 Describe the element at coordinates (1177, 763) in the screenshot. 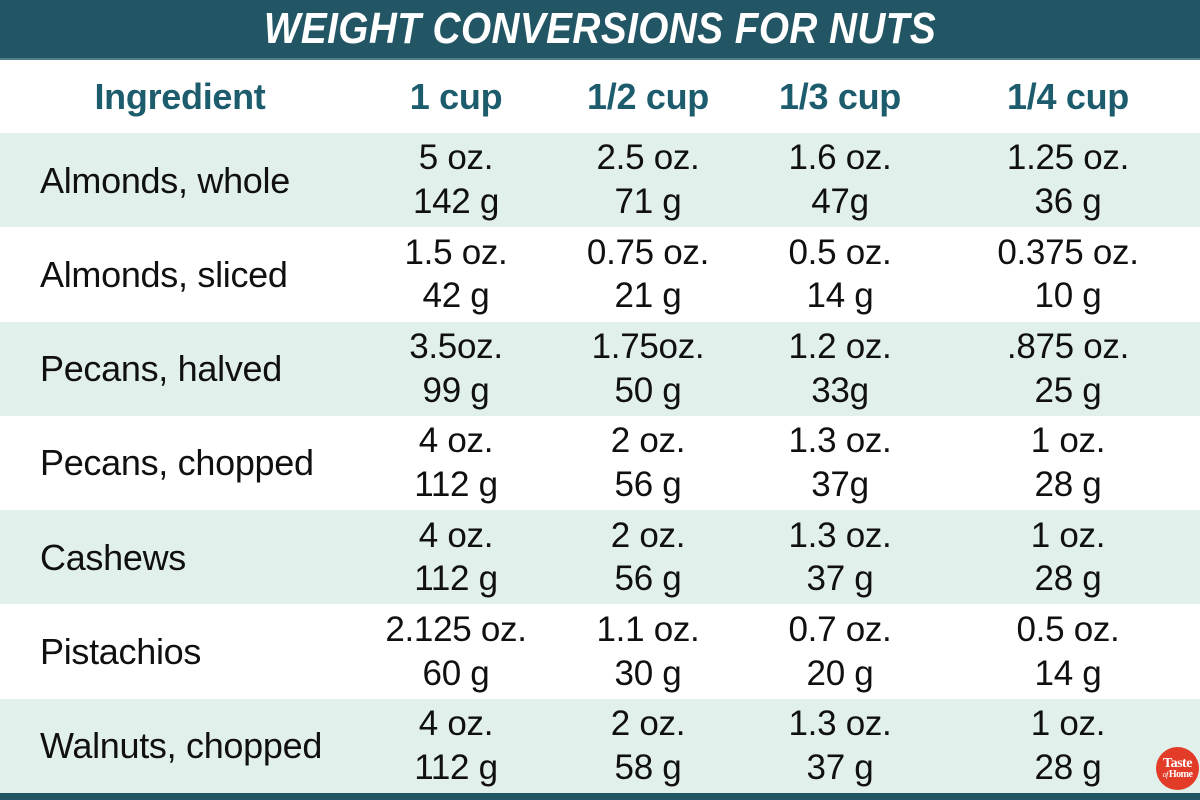

I see `logo-text-taste: Taste` at that location.